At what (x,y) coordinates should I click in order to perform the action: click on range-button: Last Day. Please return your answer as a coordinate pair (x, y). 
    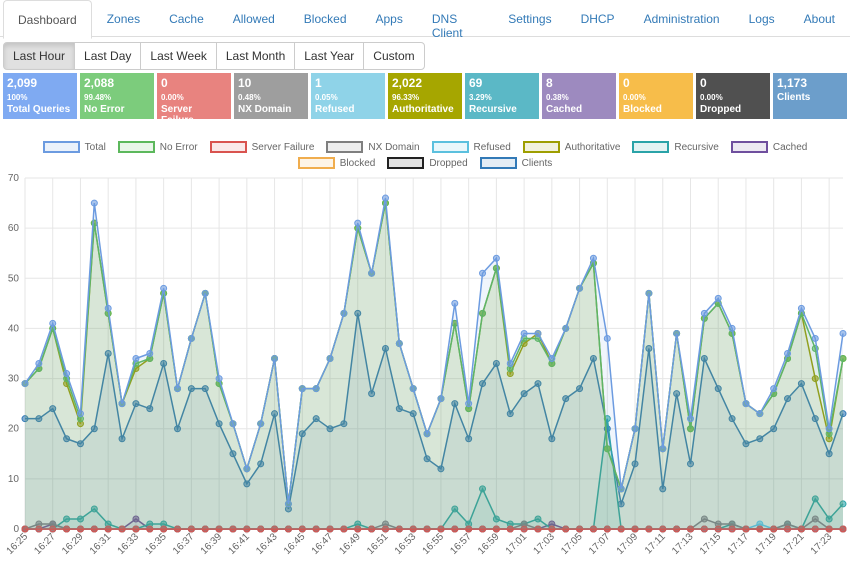
    Looking at the image, I should click on (108, 56).